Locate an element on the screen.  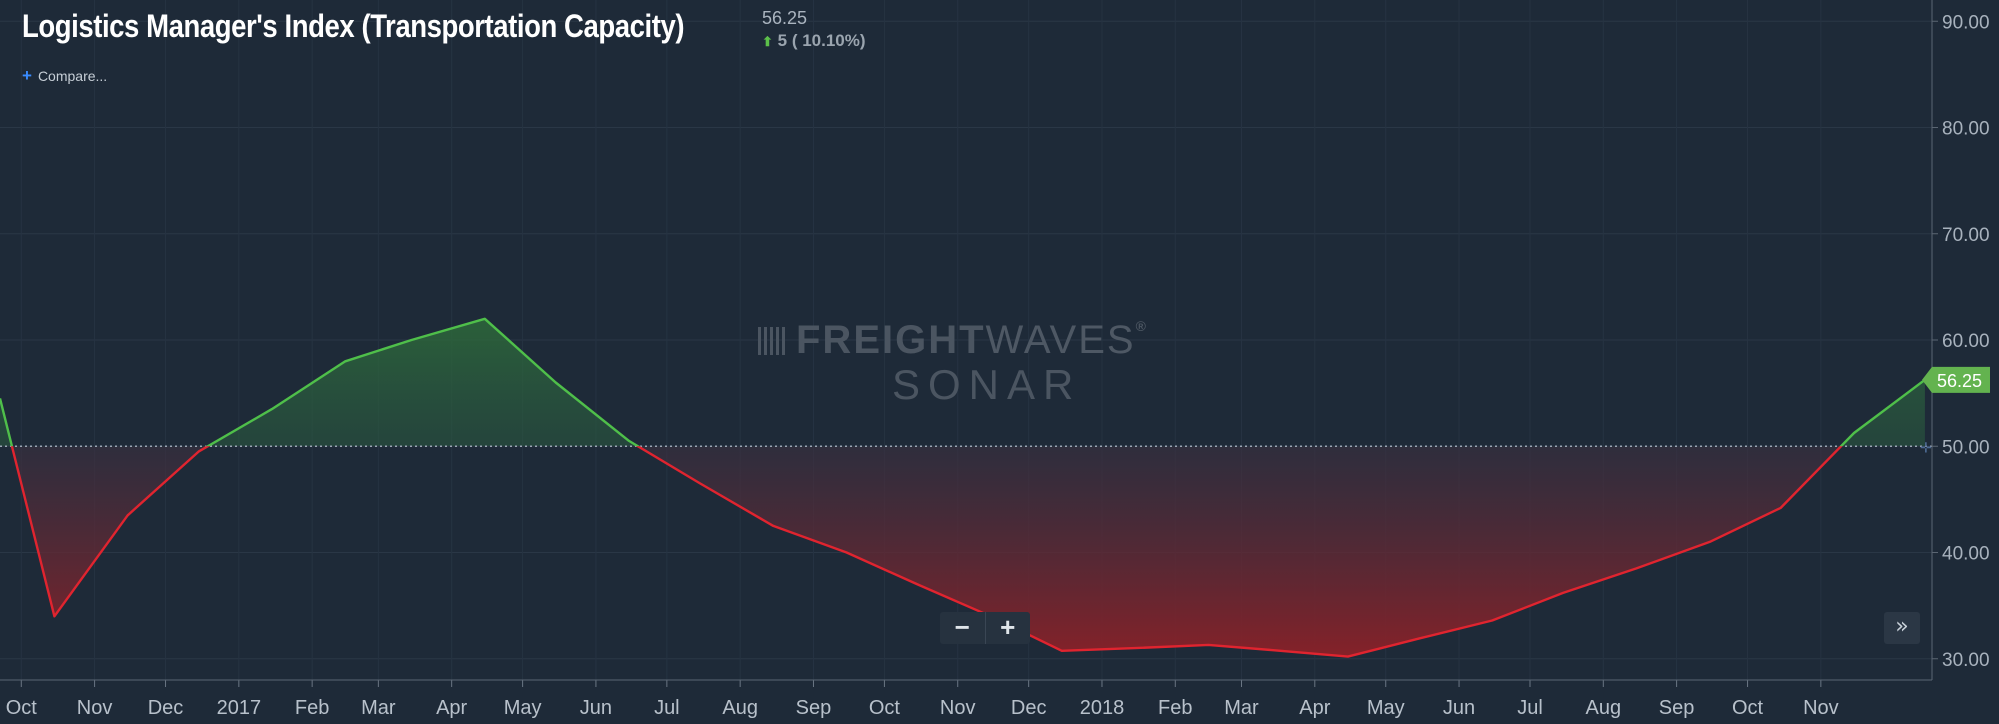
y-tick-label: 50.00 is located at coordinates (1966, 447).